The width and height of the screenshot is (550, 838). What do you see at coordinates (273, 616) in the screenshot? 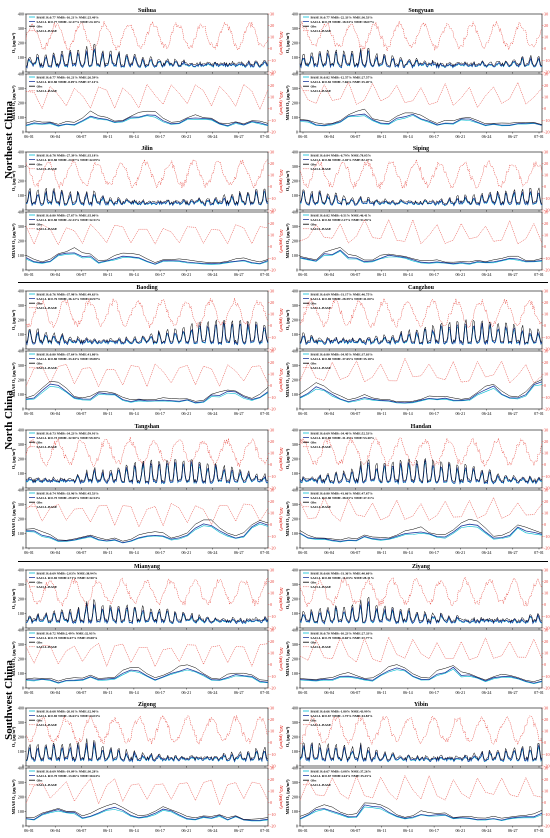
I see `right-tick-label: -10` at bounding box center [273, 616].